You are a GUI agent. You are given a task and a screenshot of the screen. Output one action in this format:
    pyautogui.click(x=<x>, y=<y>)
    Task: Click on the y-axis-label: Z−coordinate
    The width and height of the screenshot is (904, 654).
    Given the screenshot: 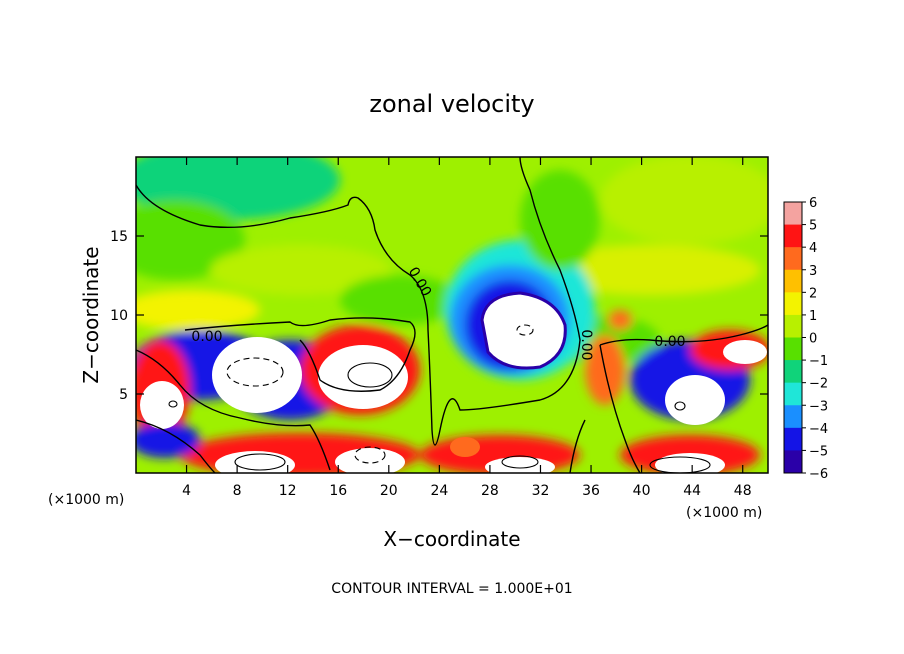 What is the action you would take?
    pyautogui.click(x=91, y=314)
    